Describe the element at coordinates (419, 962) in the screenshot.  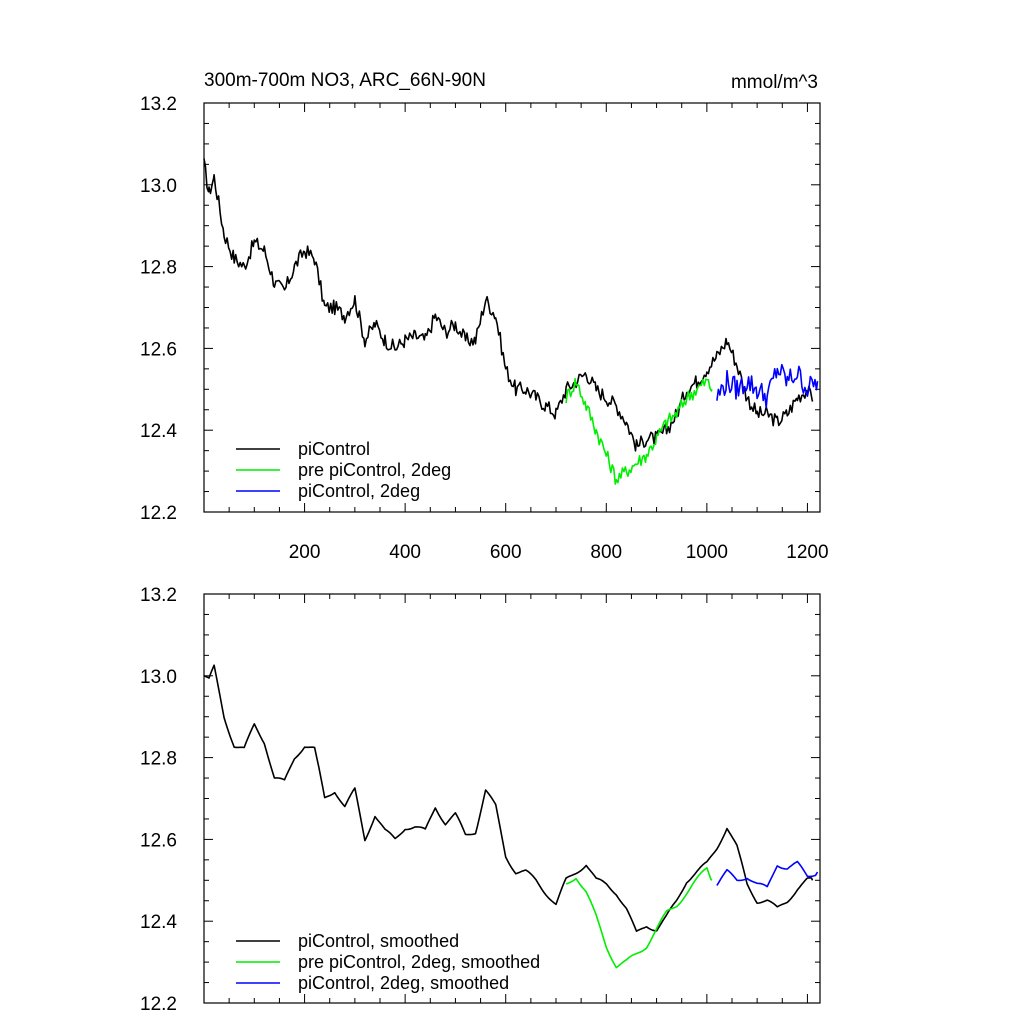
I see `legend-label: pre piControl, 2deg, smoothed` at that location.